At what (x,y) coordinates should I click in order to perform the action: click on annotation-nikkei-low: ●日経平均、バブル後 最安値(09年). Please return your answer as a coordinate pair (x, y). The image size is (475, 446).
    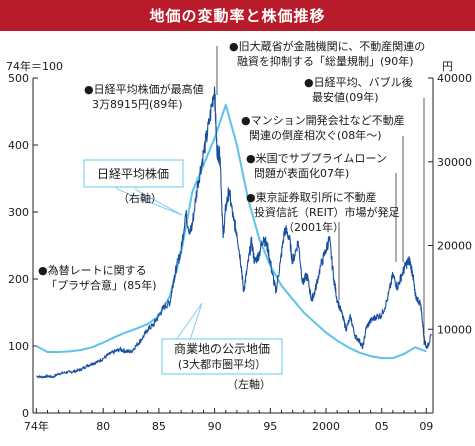
    Looking at the image, I should click on (360, 89).